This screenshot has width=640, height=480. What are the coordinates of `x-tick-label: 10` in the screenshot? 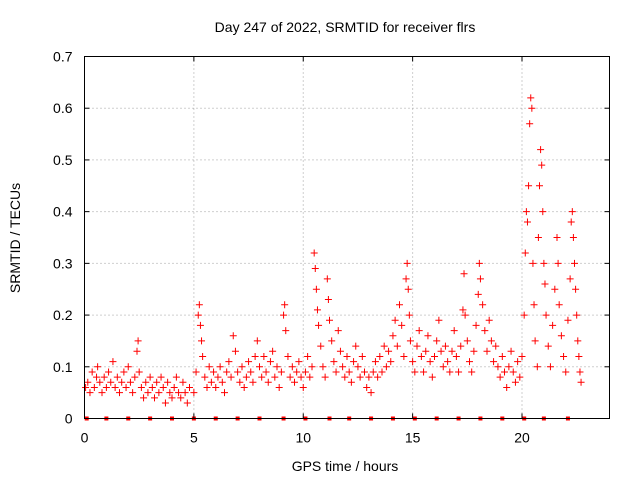 It's located at (303, 438).